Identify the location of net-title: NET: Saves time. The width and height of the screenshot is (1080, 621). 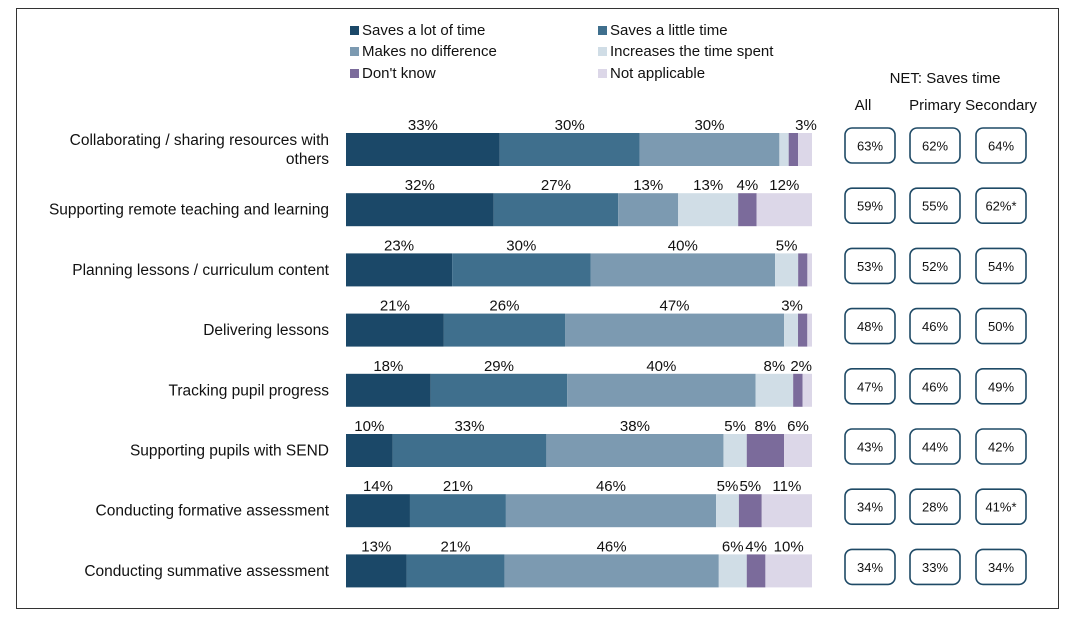
(945, 78).